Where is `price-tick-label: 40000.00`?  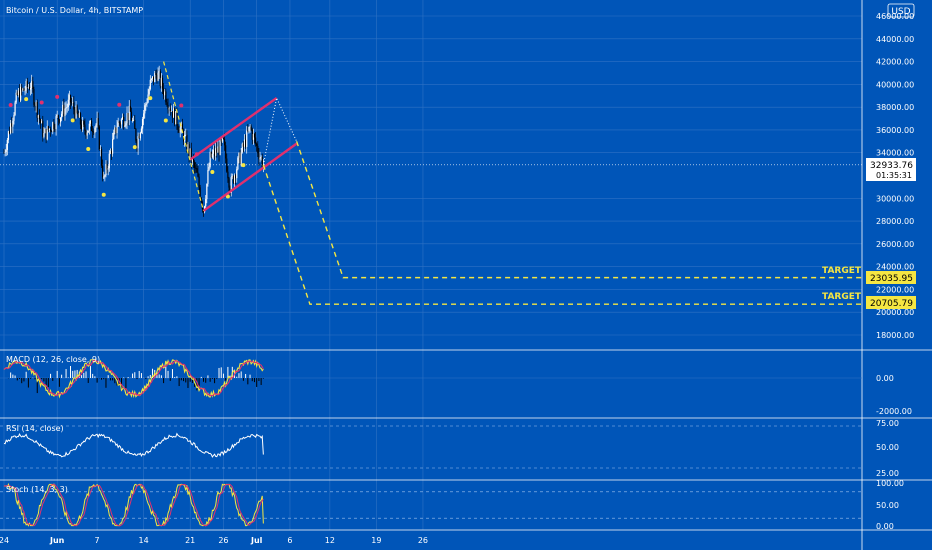 price-tick-label: 40000.00 is located at coordinates (895, 84).